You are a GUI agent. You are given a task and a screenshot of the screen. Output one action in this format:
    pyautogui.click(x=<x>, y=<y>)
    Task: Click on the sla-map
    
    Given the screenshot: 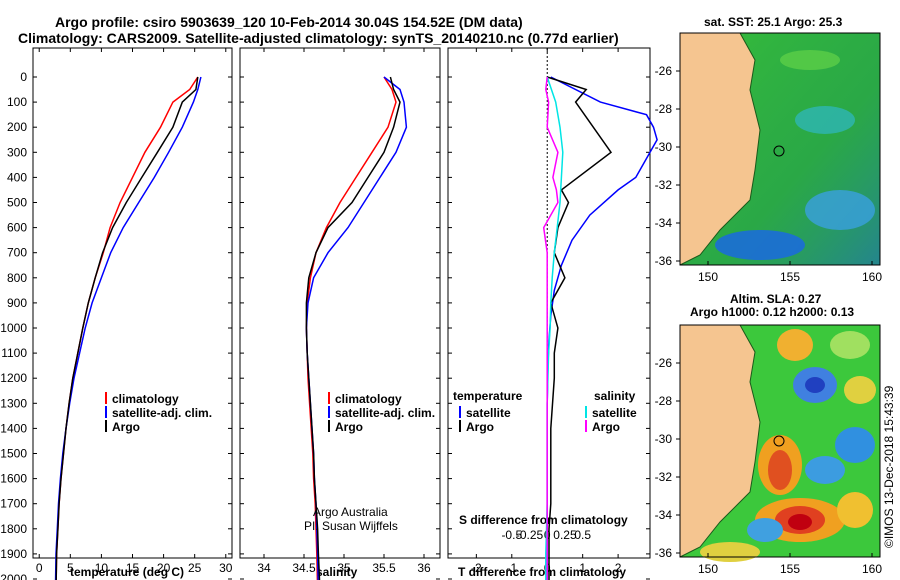 What is the action you would take?
    pyautogui.click(x=780, y=443)
    